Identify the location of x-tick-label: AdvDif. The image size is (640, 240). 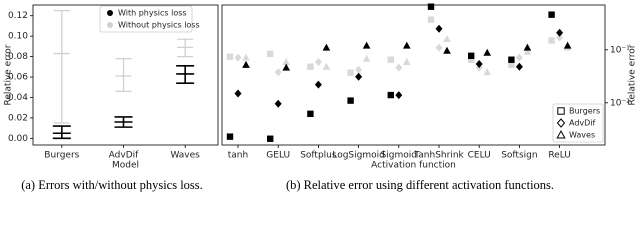
(124, 156).